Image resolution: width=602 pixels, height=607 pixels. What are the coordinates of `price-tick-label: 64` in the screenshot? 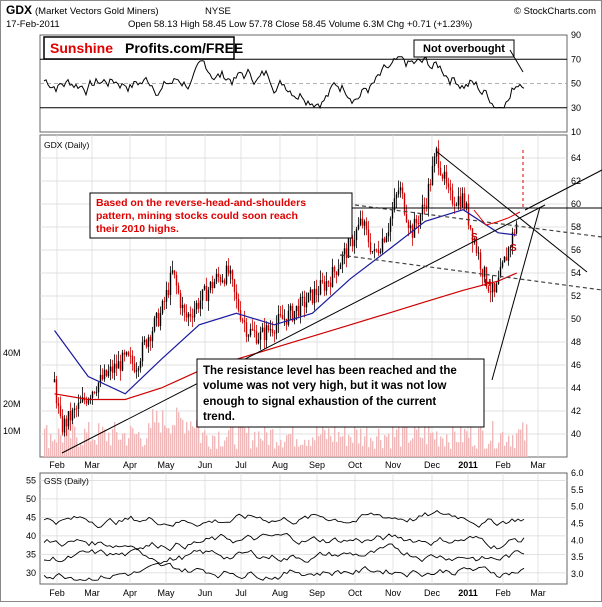 It's located at (576, 158).